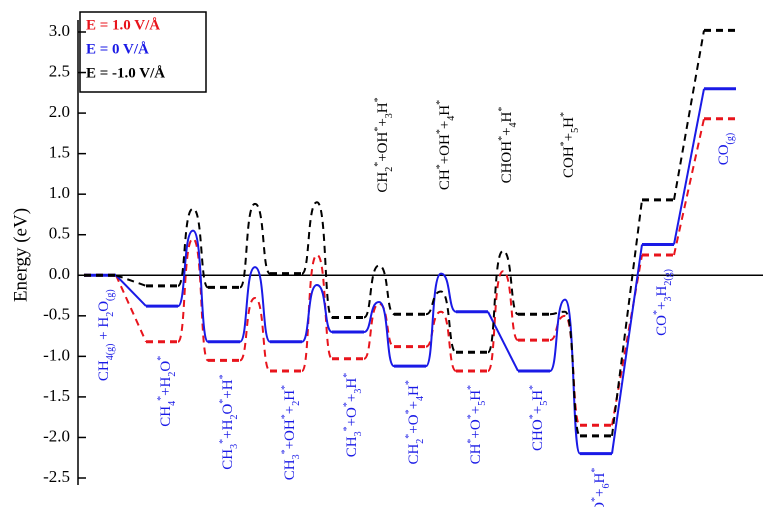 This screenshot has width=763, height=512. What do you see at coordinates (56, 354) in the screenshot?
I see `y-tick-label: -1.0` at bounding box center [56, 354].